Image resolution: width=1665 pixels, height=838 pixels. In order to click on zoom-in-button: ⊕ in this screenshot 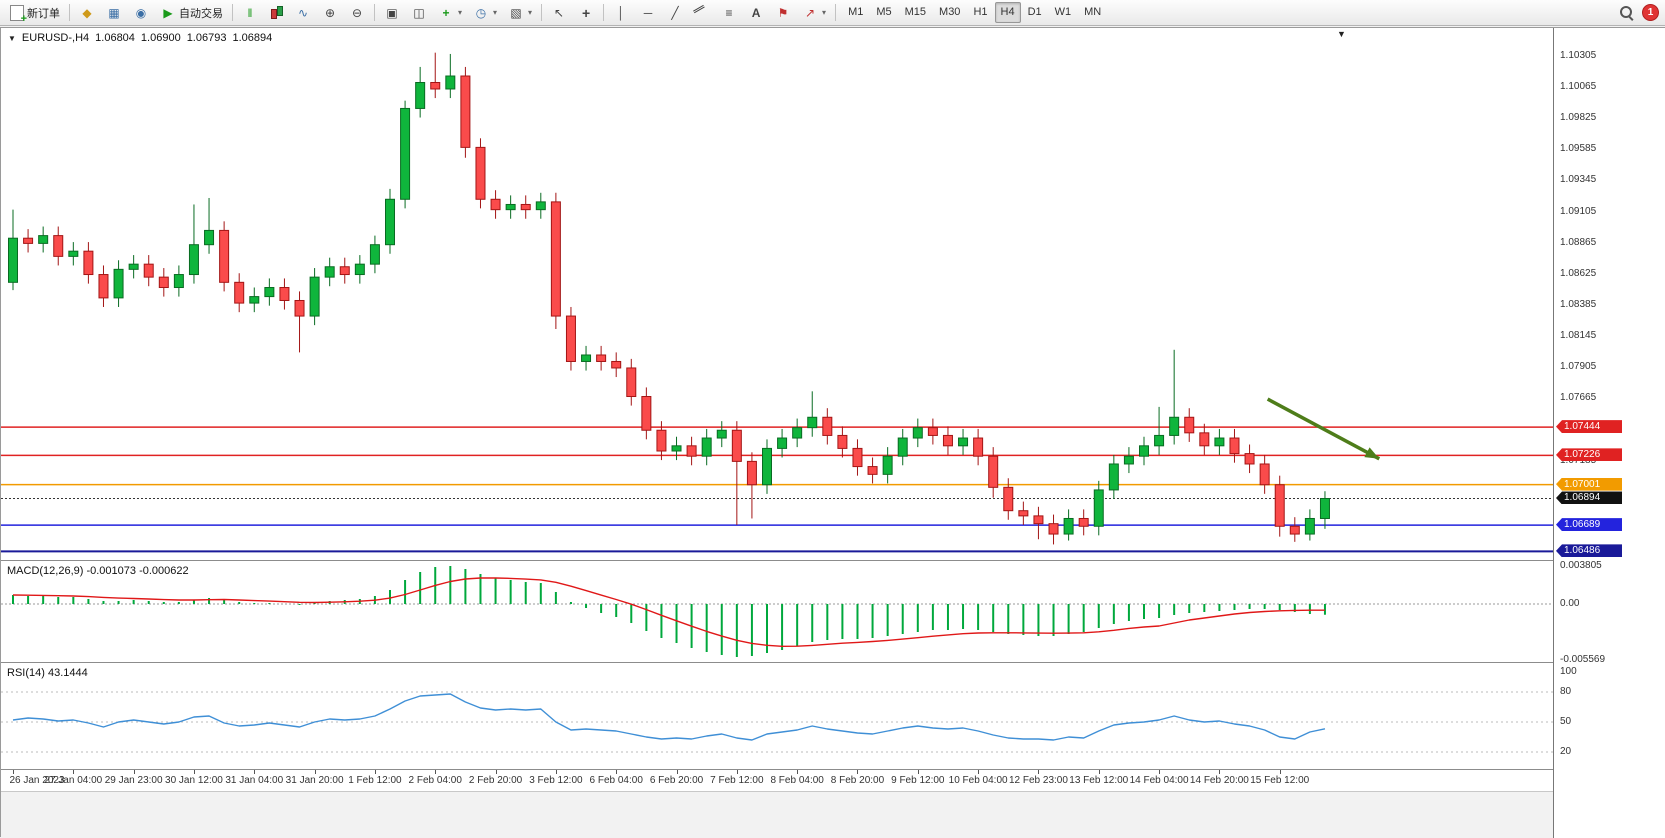, I will do `click(330, 13)`.